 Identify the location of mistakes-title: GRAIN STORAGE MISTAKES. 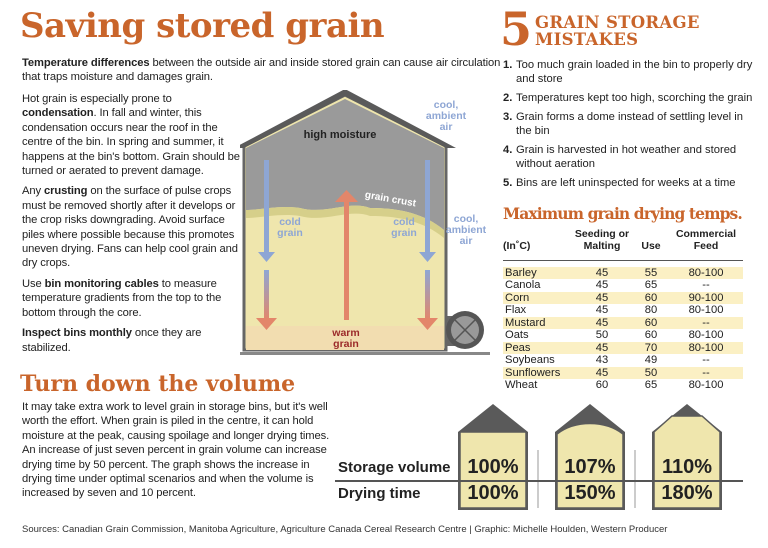
(617, 31).